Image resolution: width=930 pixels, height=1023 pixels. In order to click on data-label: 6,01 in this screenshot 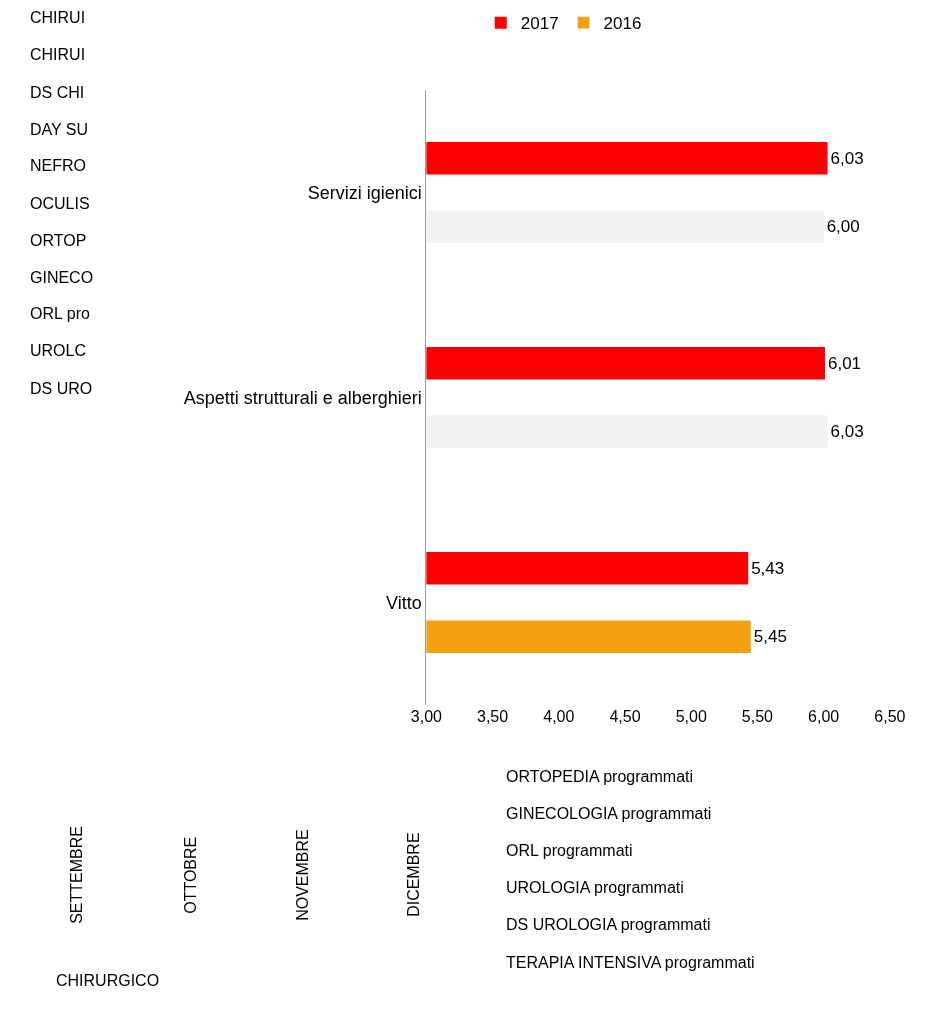, I will do `click(844, 363)`.